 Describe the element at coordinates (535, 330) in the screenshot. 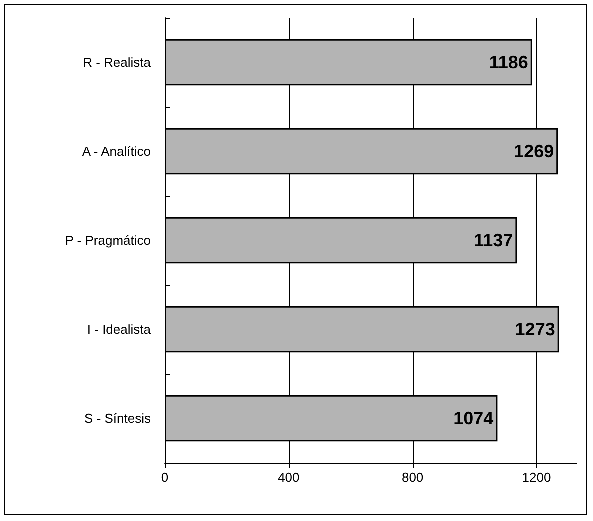

I see `data-label: 1273` at that location.